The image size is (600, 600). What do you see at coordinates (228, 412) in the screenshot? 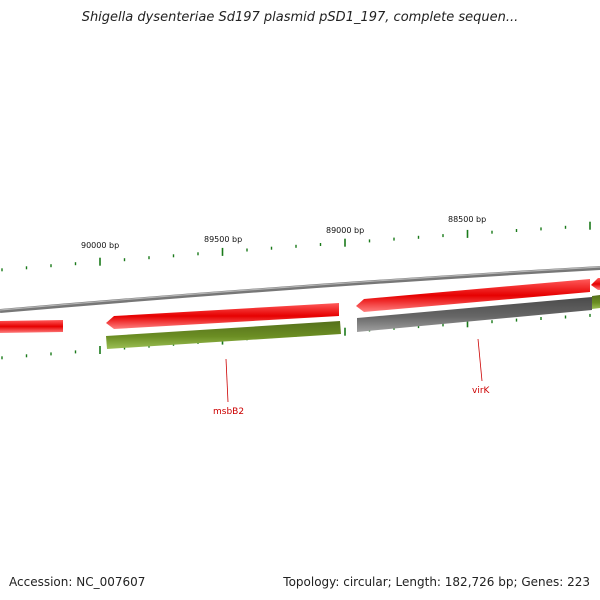
I see `gene-label-msbB2: msbB2` at bounding box center [228, 412].